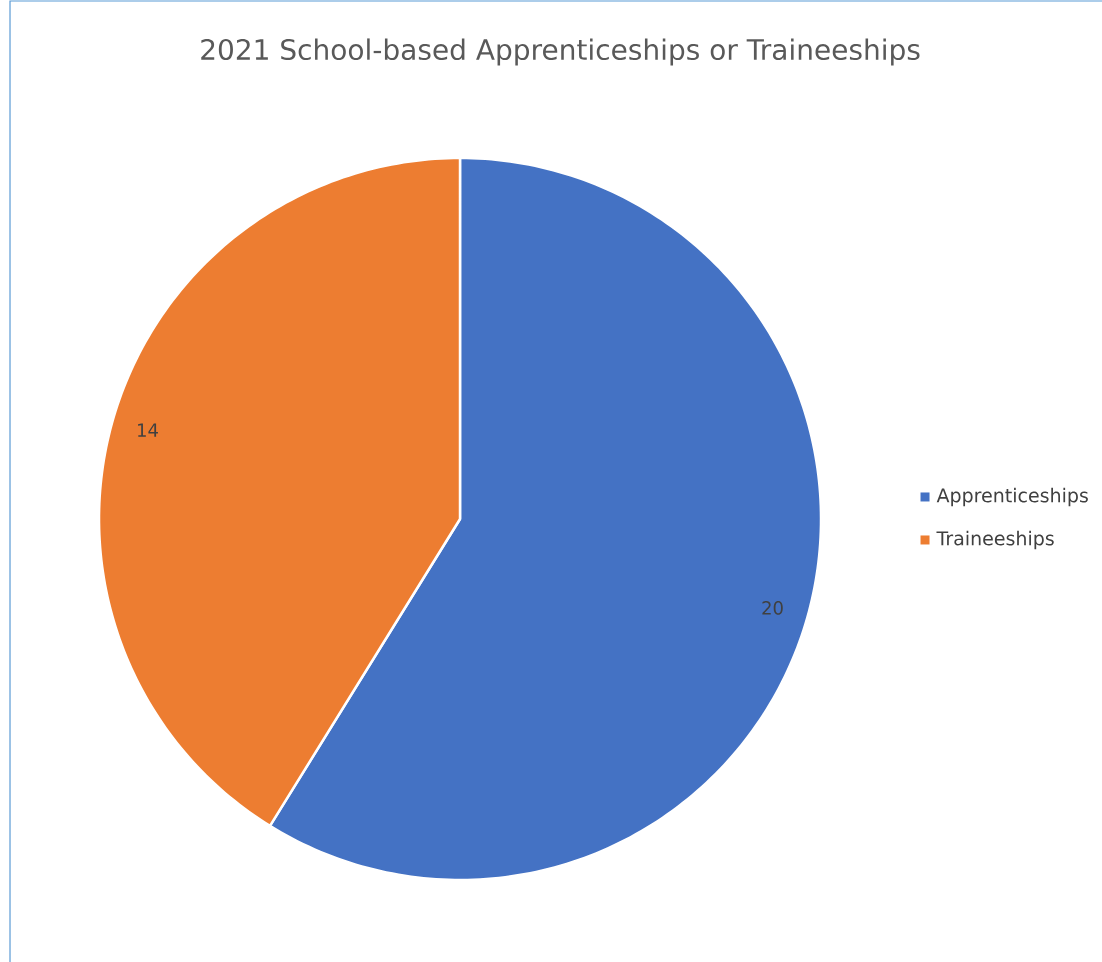 The image size is (1102, 962). Describe the element at coordinates (148, 430) in the screenshot. I see `data-label: 14` at that location.